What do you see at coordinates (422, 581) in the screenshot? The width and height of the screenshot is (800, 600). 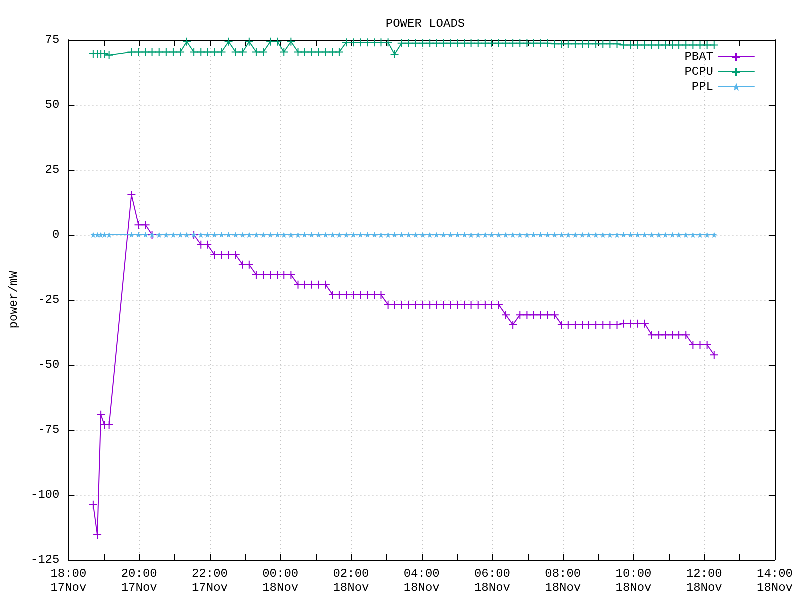 I see `x-tick-label: 04:00 18Nov` at bounding box center [422, 581].